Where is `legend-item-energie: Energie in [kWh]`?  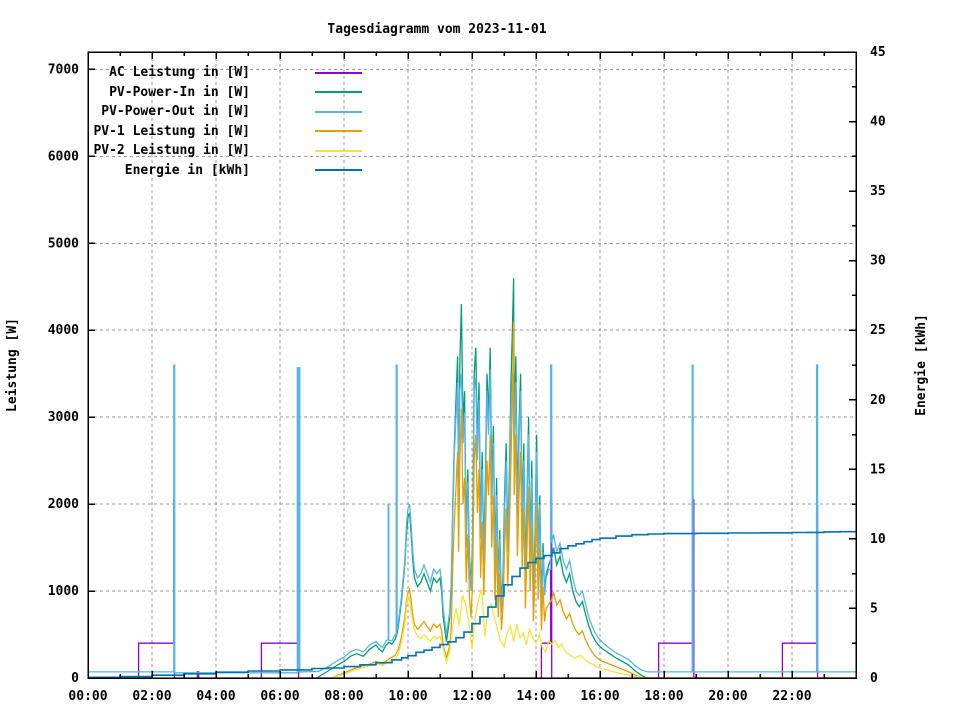 legend-item-energie: Energie in [kWh] is located at coordinates (191, 171).